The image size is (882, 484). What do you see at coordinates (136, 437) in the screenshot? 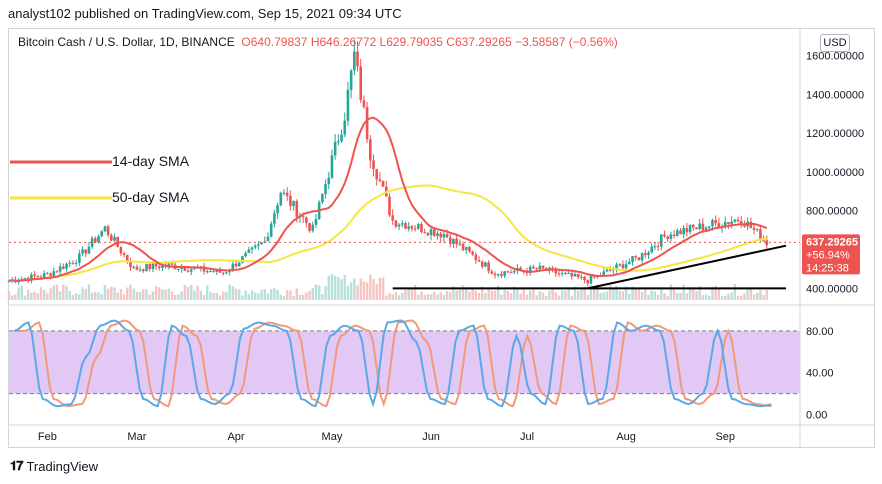
I see `time-tick-label: Mar` at bounding box center [136, 437].